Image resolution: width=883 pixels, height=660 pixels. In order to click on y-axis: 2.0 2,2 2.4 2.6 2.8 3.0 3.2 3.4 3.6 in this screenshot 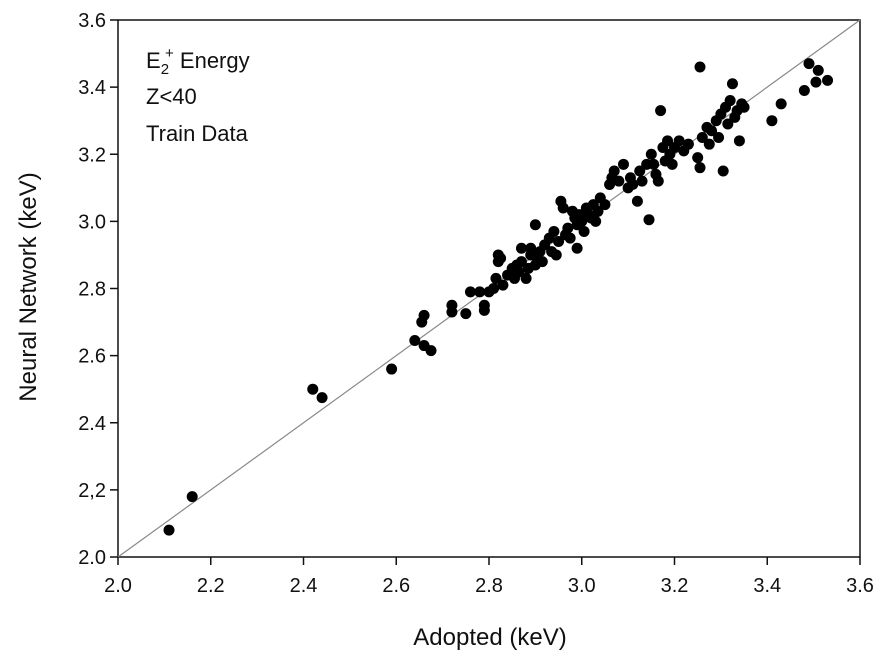, I will do `click(98, 289)`.